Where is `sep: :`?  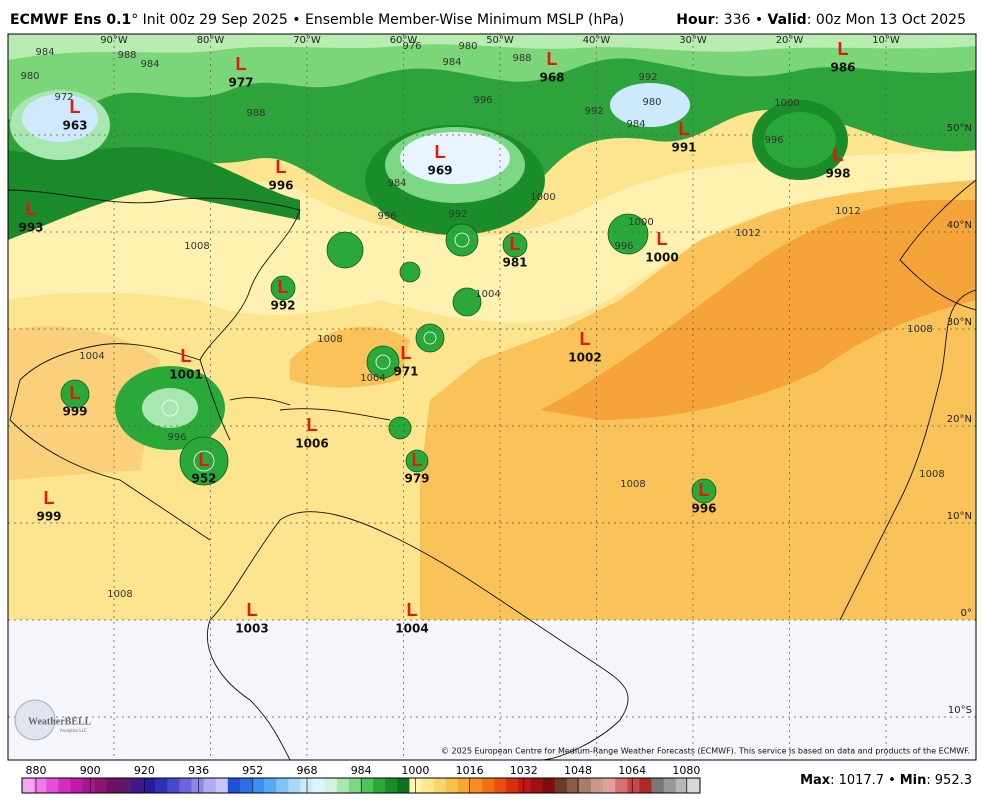
sep: : is located at coordinates (928, 780).